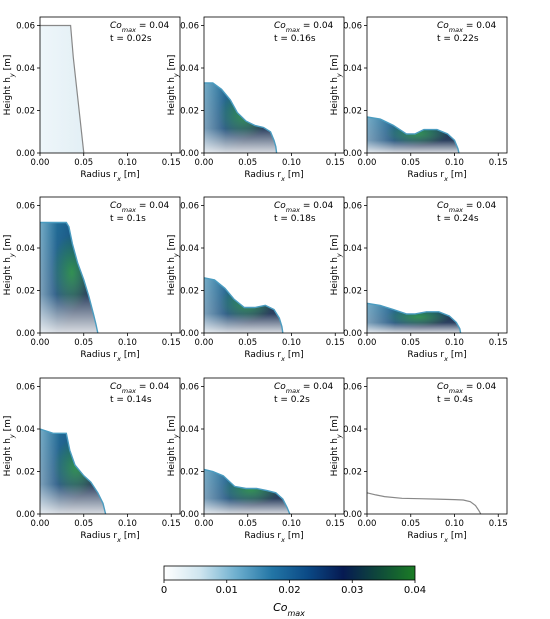 This screenshot has height=619, width=550. Describe the element at coordinates (295, 39) in the screenshot. I see `annotation-time: t = 0.16s` at that location.